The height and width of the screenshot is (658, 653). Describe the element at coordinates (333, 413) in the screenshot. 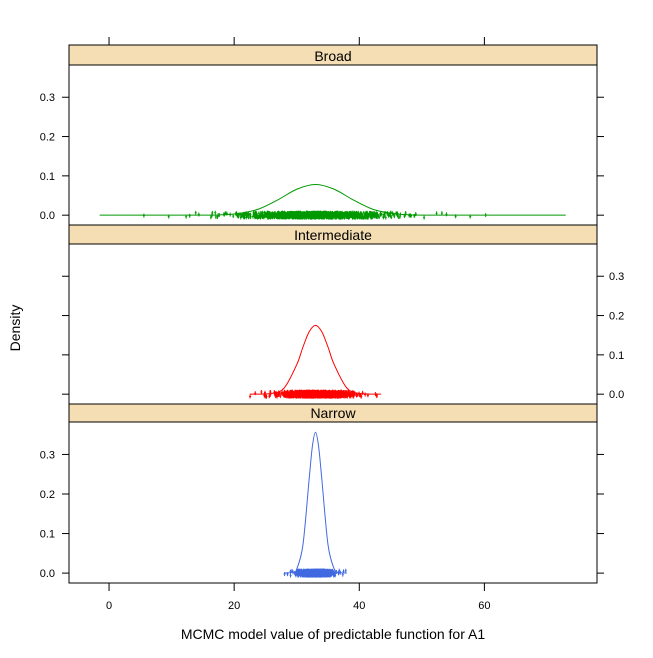

I see `strip-label: Narrow` at that location.